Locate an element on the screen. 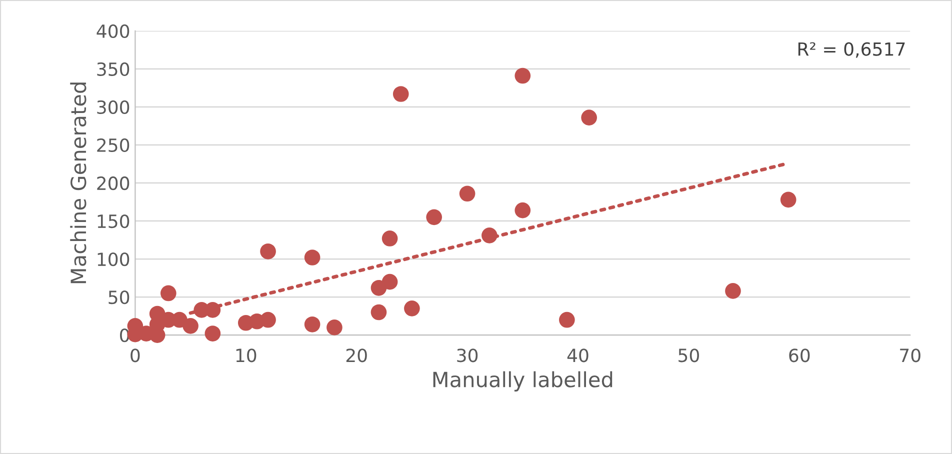 The width and height of the screenshot is (952, 454). y-tick-label: 150 is located at coordinates (114, 221).